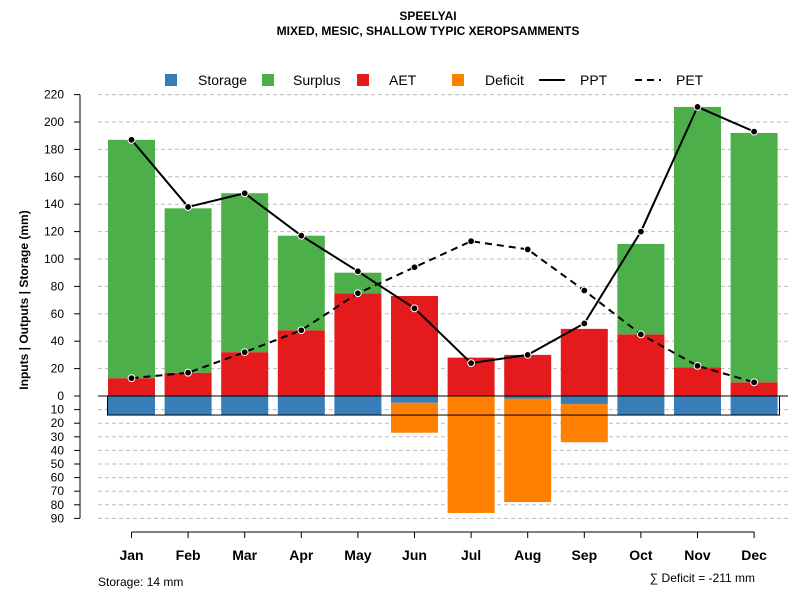  I want to click on pet-point-nov, so click(697, 365).